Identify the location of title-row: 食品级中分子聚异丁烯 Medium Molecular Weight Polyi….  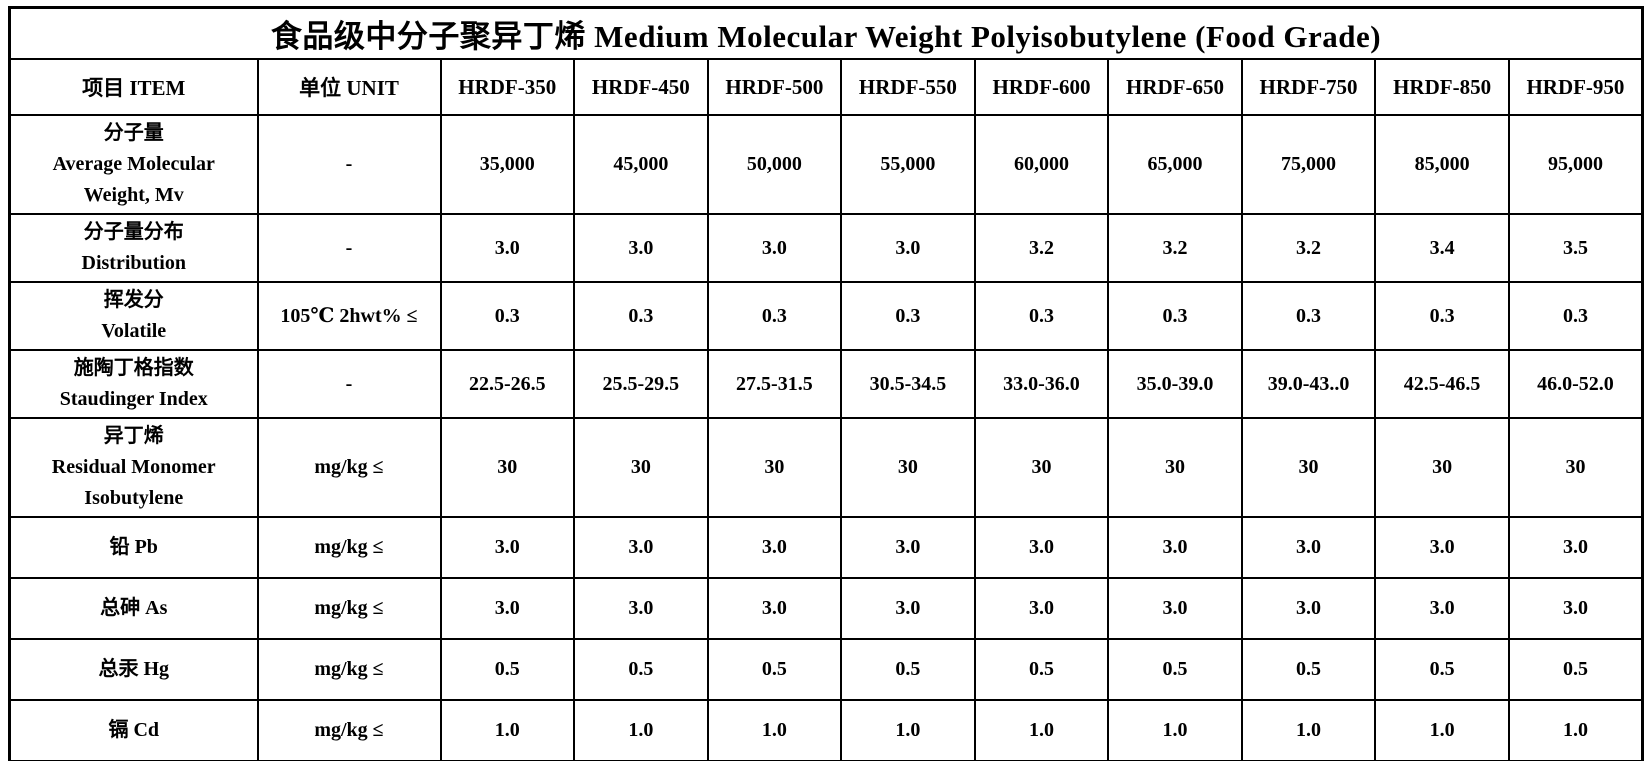
(826, 33).